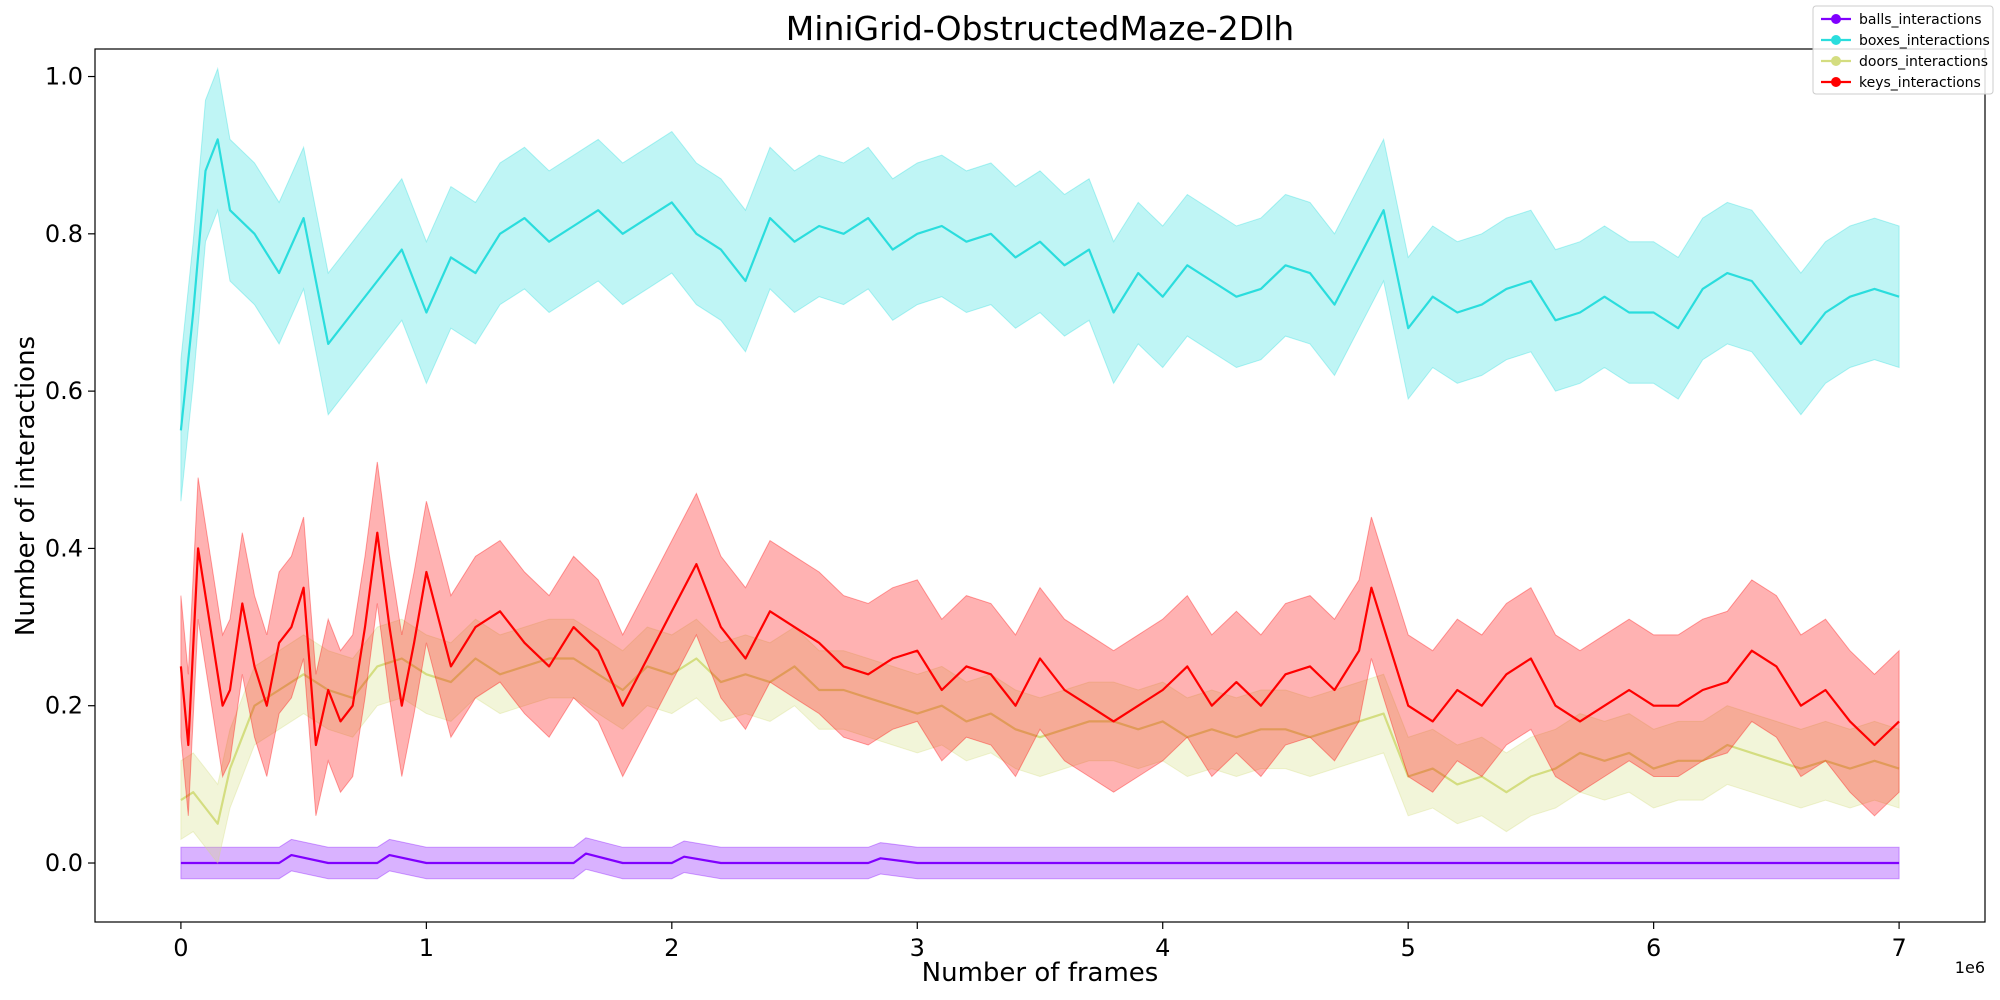 The height and width of the screenshot is (1000, 2000). I want to click on balls-interactions-line, so click(1040, 858).